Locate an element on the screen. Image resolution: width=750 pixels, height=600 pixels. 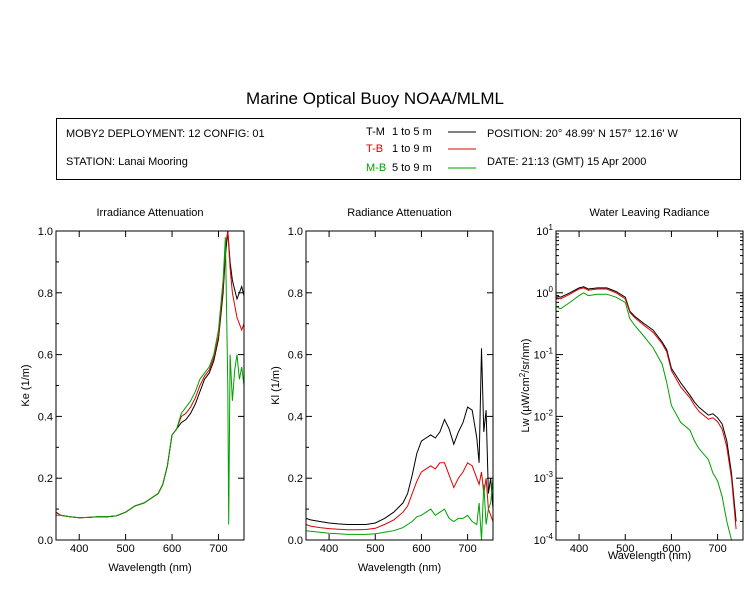
chart3-xtick-label-0: 400 is located at coordinates (579, 549).